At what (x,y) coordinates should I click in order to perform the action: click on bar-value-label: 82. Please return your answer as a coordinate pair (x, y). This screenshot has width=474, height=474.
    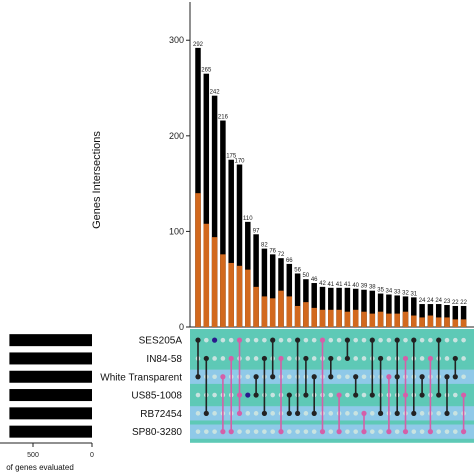
    Looking at the image, I should click on (264, 246).